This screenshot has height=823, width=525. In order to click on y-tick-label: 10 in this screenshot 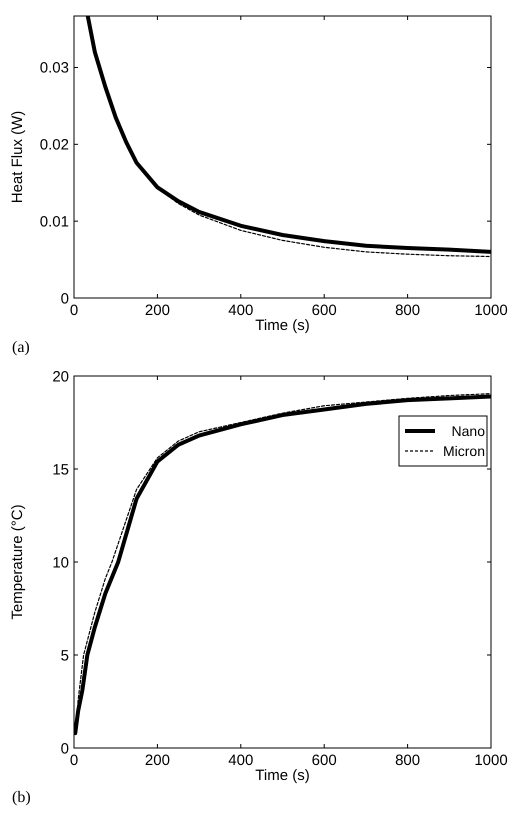, I will do `click(60, 563)`.